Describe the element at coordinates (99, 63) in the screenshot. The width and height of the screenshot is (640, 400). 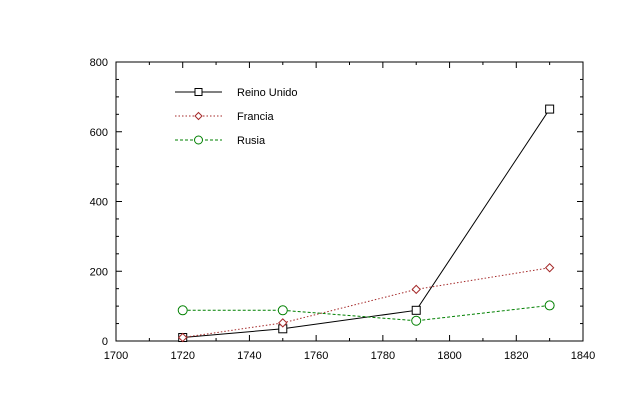
I see `y-tick-label: 800` at that location.